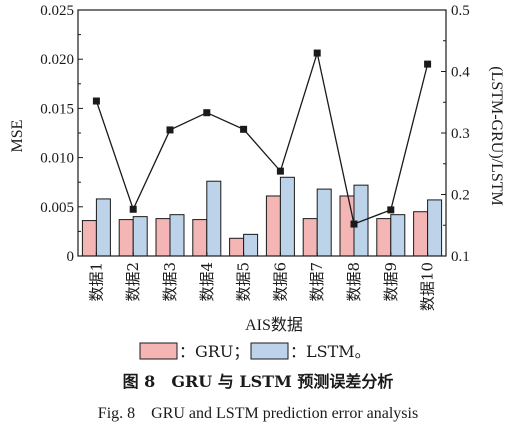 The width and height of the screenshot is (516, 434). I want to click on x-category-label: 数据5, so click(244, 282).